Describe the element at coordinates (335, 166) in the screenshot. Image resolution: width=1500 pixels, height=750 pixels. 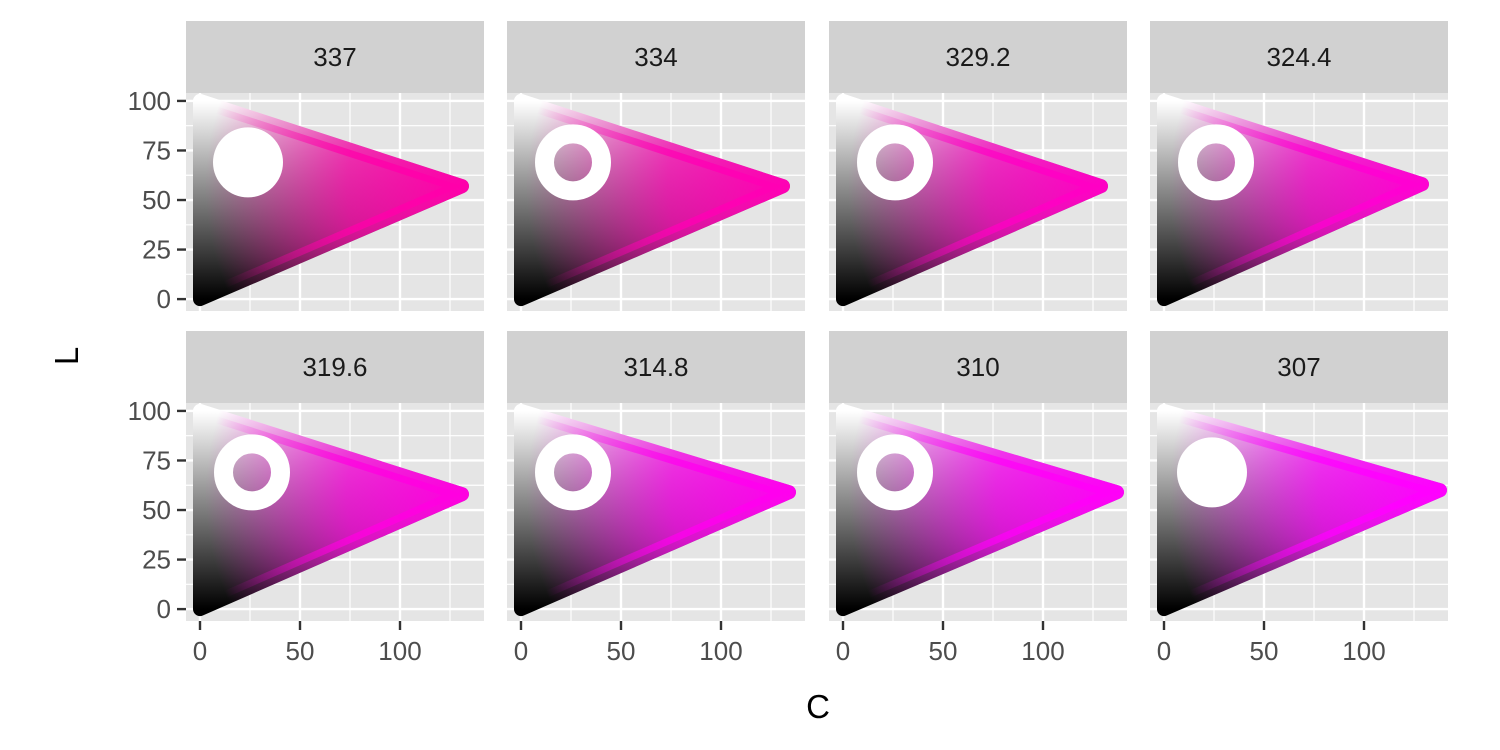
I see `facet-panel: 337` at that location.